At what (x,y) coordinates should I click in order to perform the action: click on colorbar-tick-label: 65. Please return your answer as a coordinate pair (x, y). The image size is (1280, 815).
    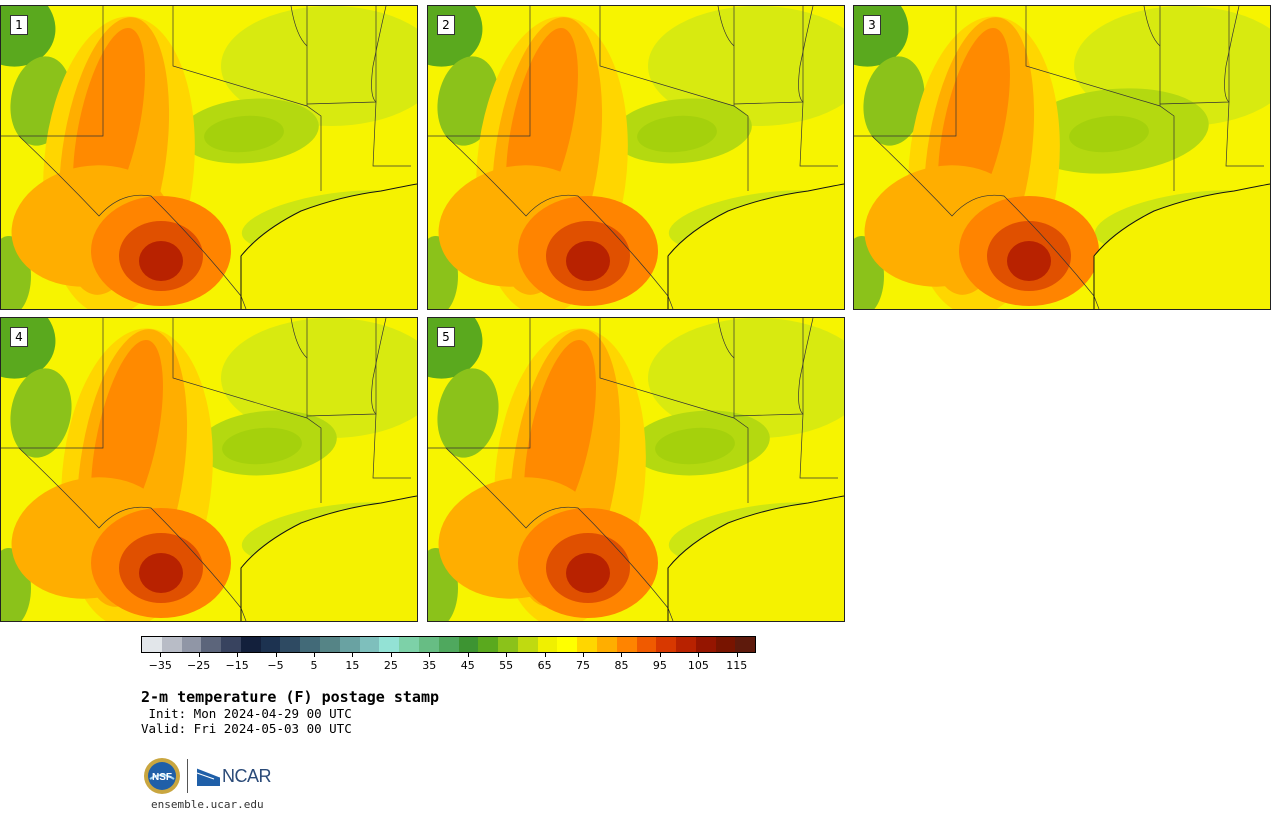
    Looking at the image, I should click on (544, 665).